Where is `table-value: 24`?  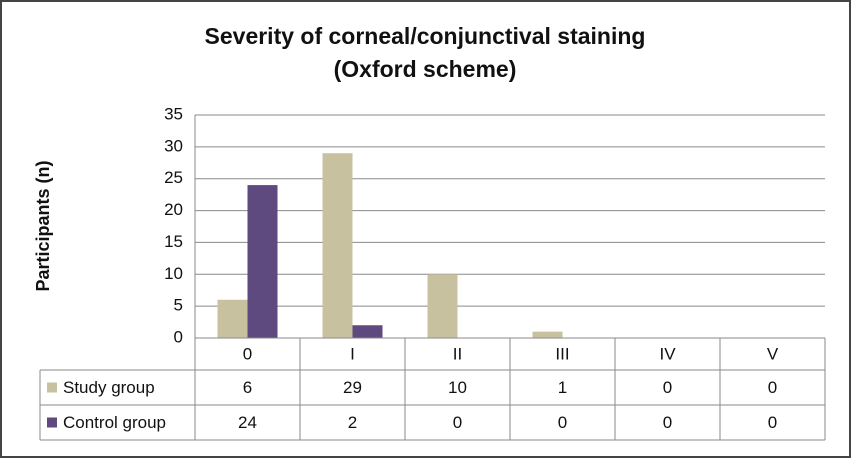
table-value: 24 is located at coordinates (247, 422).